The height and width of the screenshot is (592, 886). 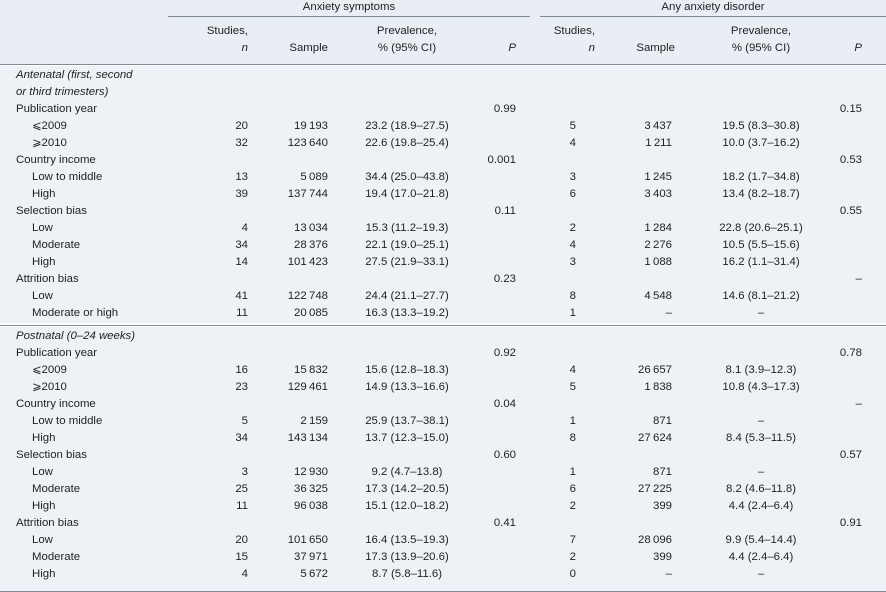 I want to click on sample-size-any-anxiety-disorder: 2 276, so click(x=658, y=245).